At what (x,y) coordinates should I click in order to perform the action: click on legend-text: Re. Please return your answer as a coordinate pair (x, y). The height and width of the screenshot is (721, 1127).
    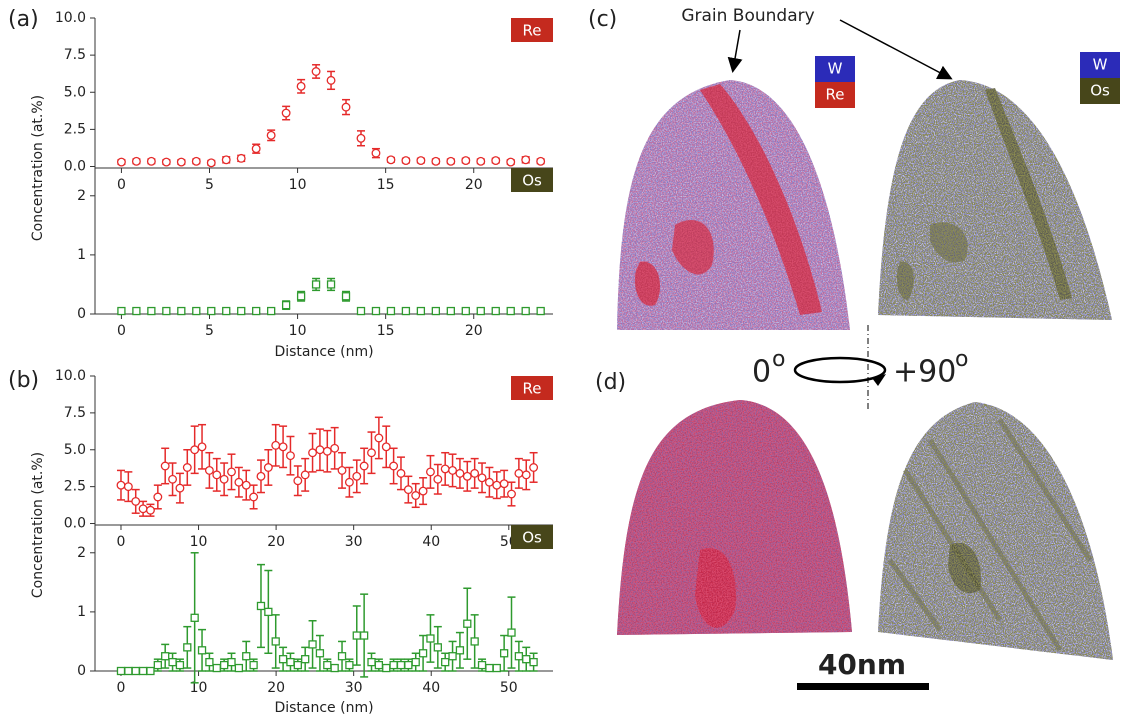
    Looking at the image, I should click on (532, 31).